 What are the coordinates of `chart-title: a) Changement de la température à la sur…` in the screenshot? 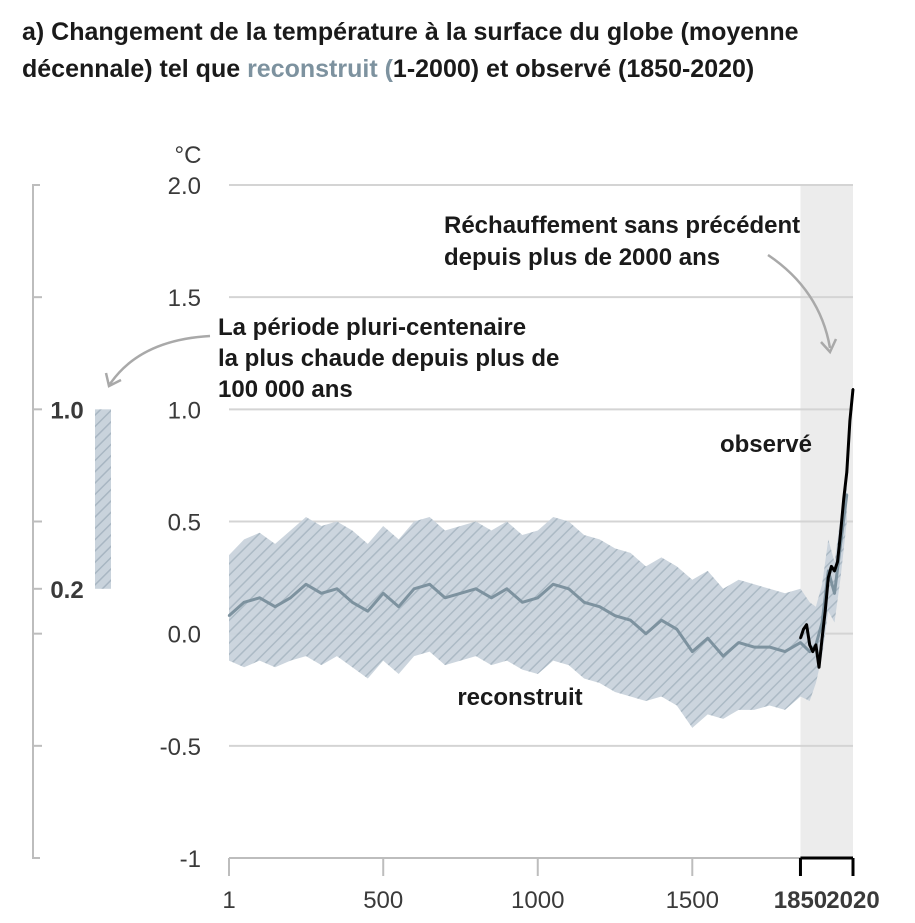 It's located at (462, 51).